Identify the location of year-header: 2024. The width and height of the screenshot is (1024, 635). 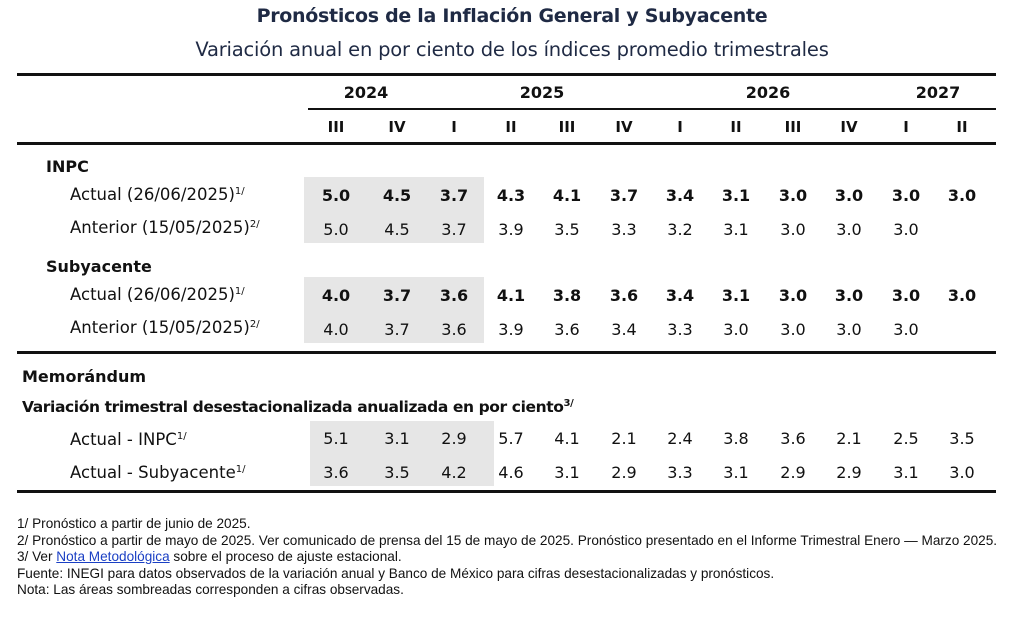
(366, 92).